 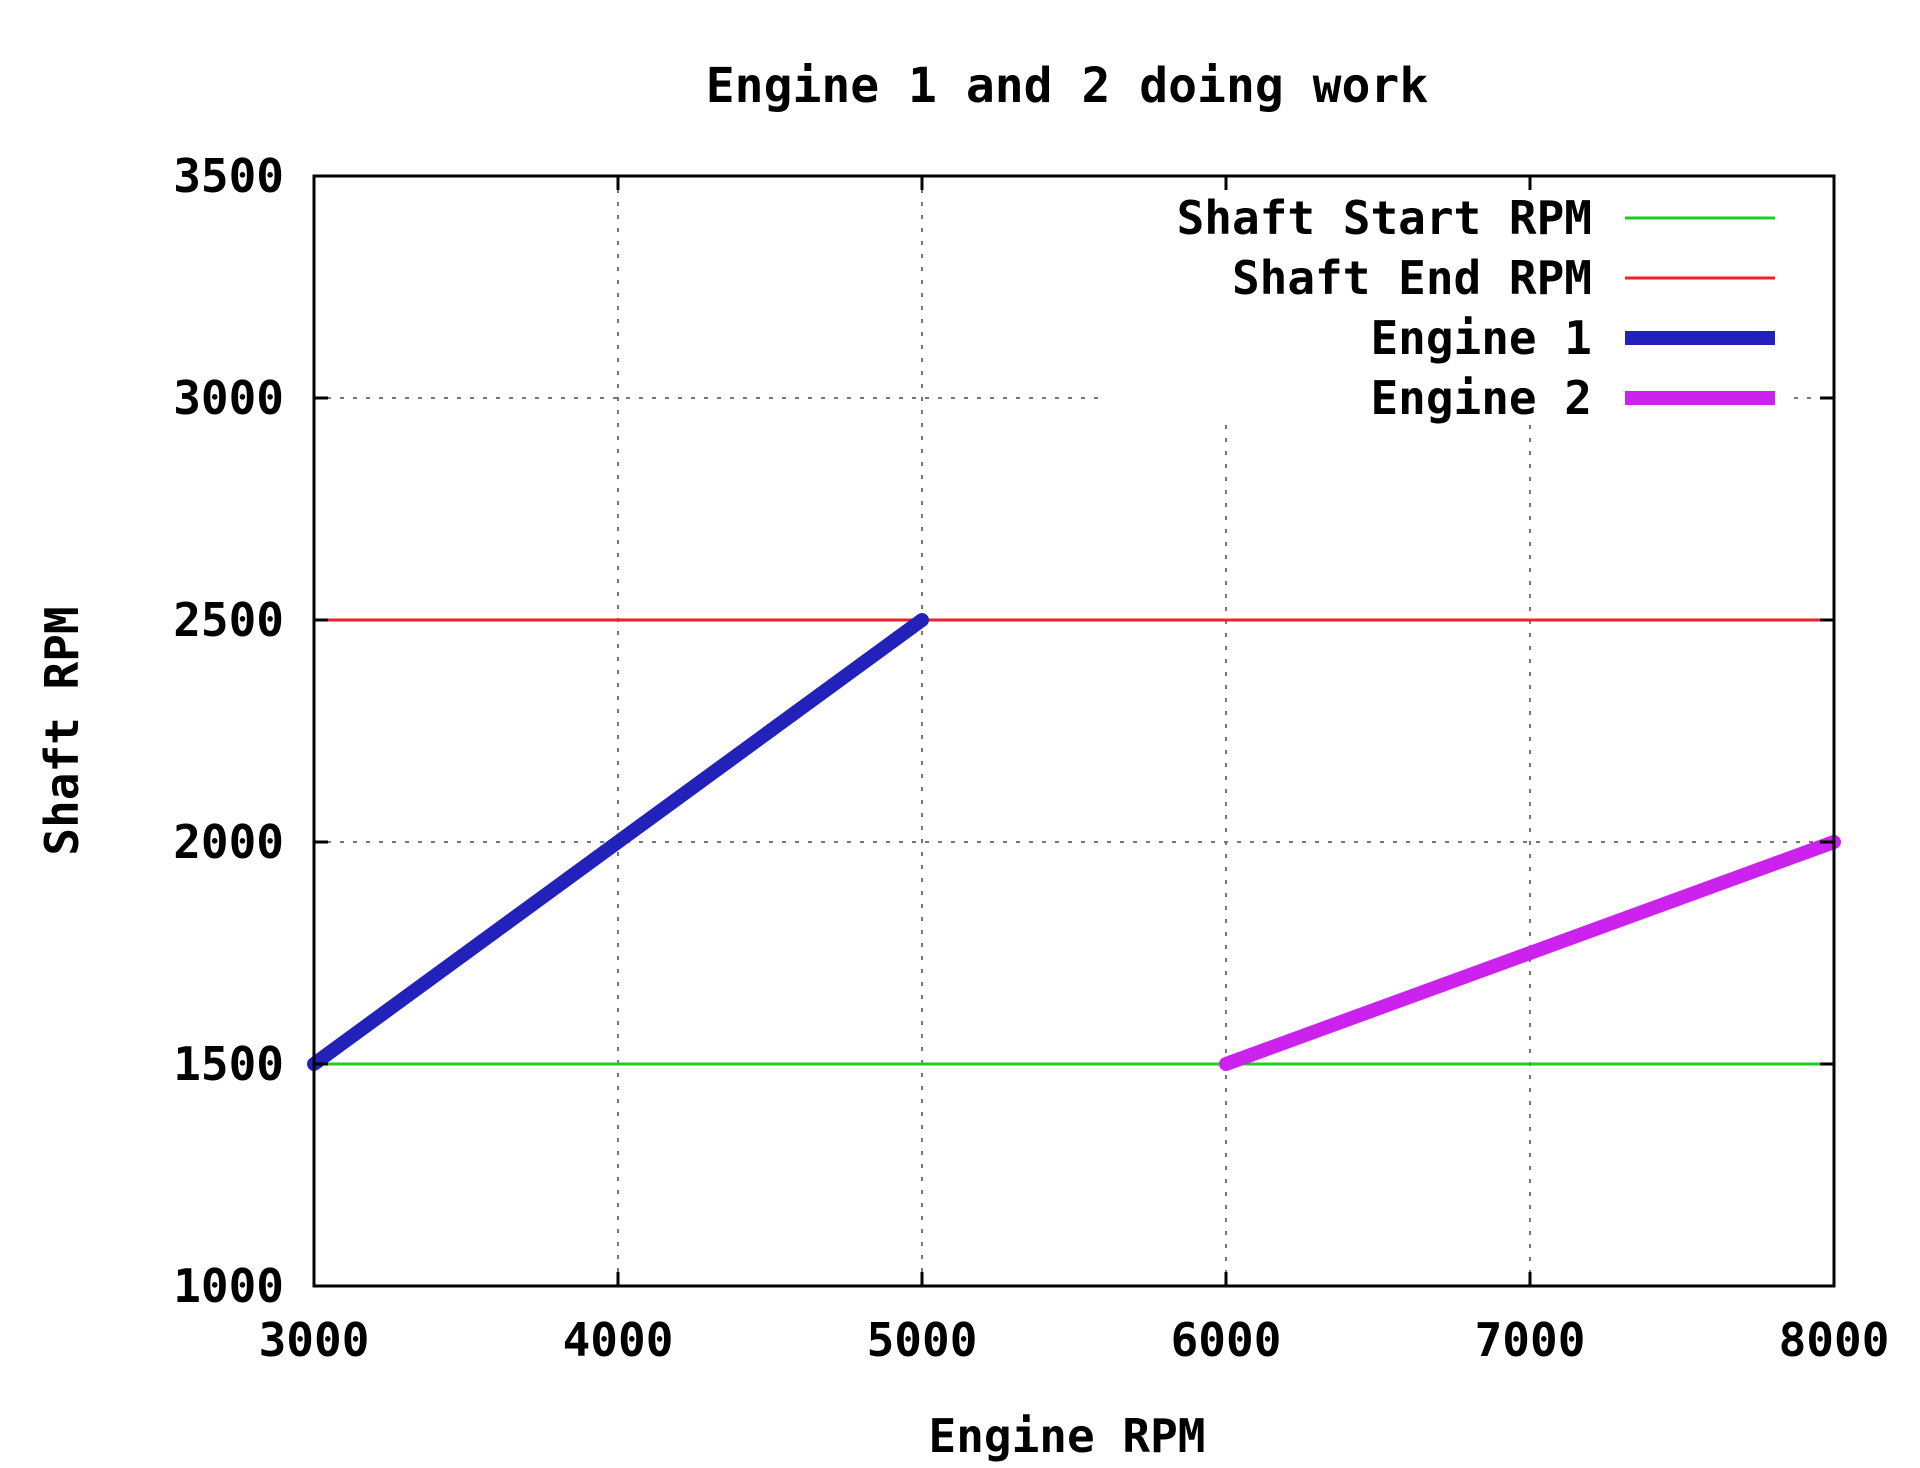 What do you see at coordinates (1481, 338) in the screenshot?
I see `legend-label-3: Engine 1` at bounding box center [1481, 338].